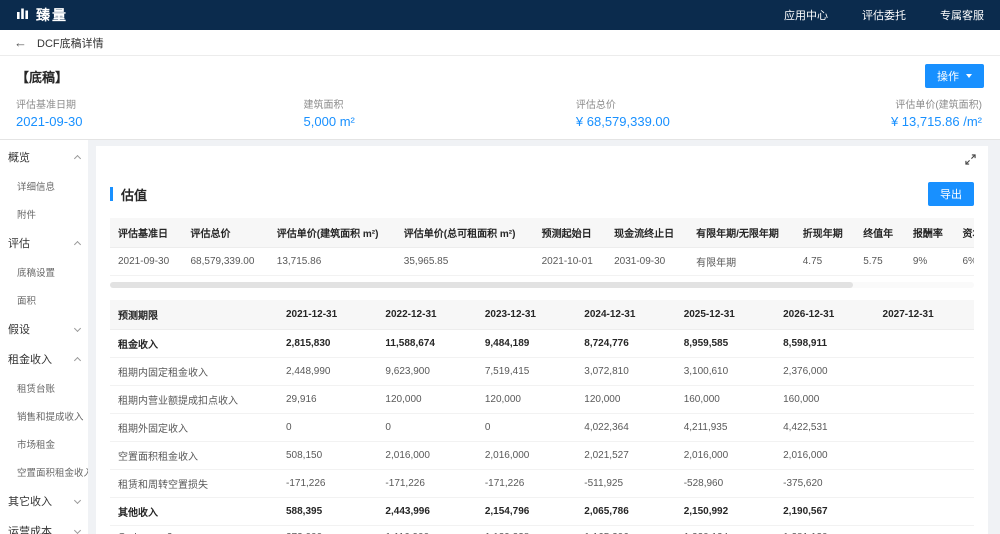 Image resolution: width=1000 pixels, height=534 pixels. What do you see at coordinates (225, 233) in the screenshot?
I see `table-header-cell: 评估总价` at bounding box center [225, 233].